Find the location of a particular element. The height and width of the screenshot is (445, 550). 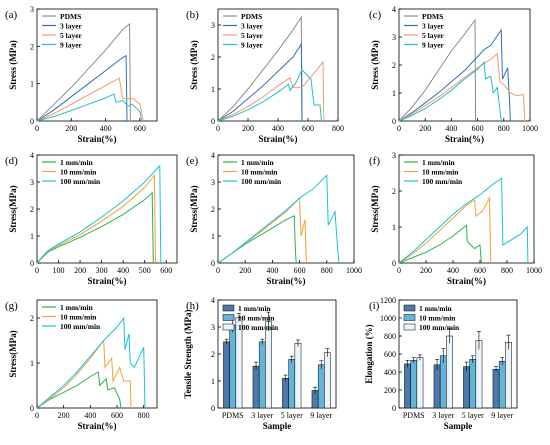

legend-swatch is located at coordinates (228, 317).